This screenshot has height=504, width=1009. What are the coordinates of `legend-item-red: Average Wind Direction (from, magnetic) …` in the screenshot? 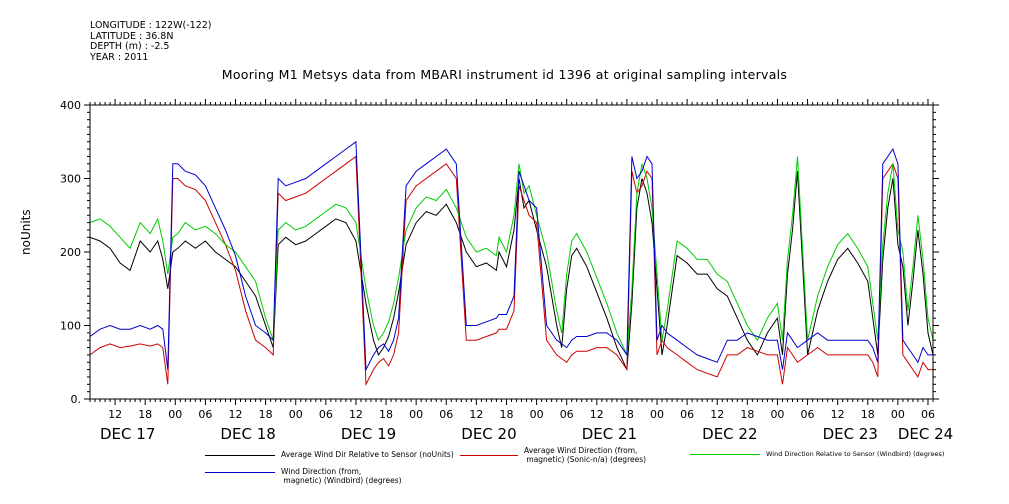 It's located at (553, 459).